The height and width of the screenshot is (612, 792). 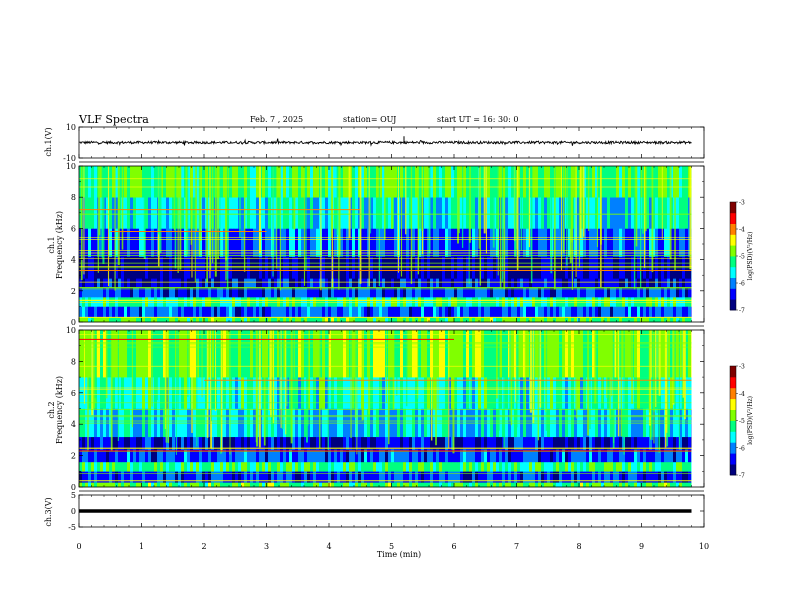 I want to click on x-tick-label: 4, so click(x=328, y=546).